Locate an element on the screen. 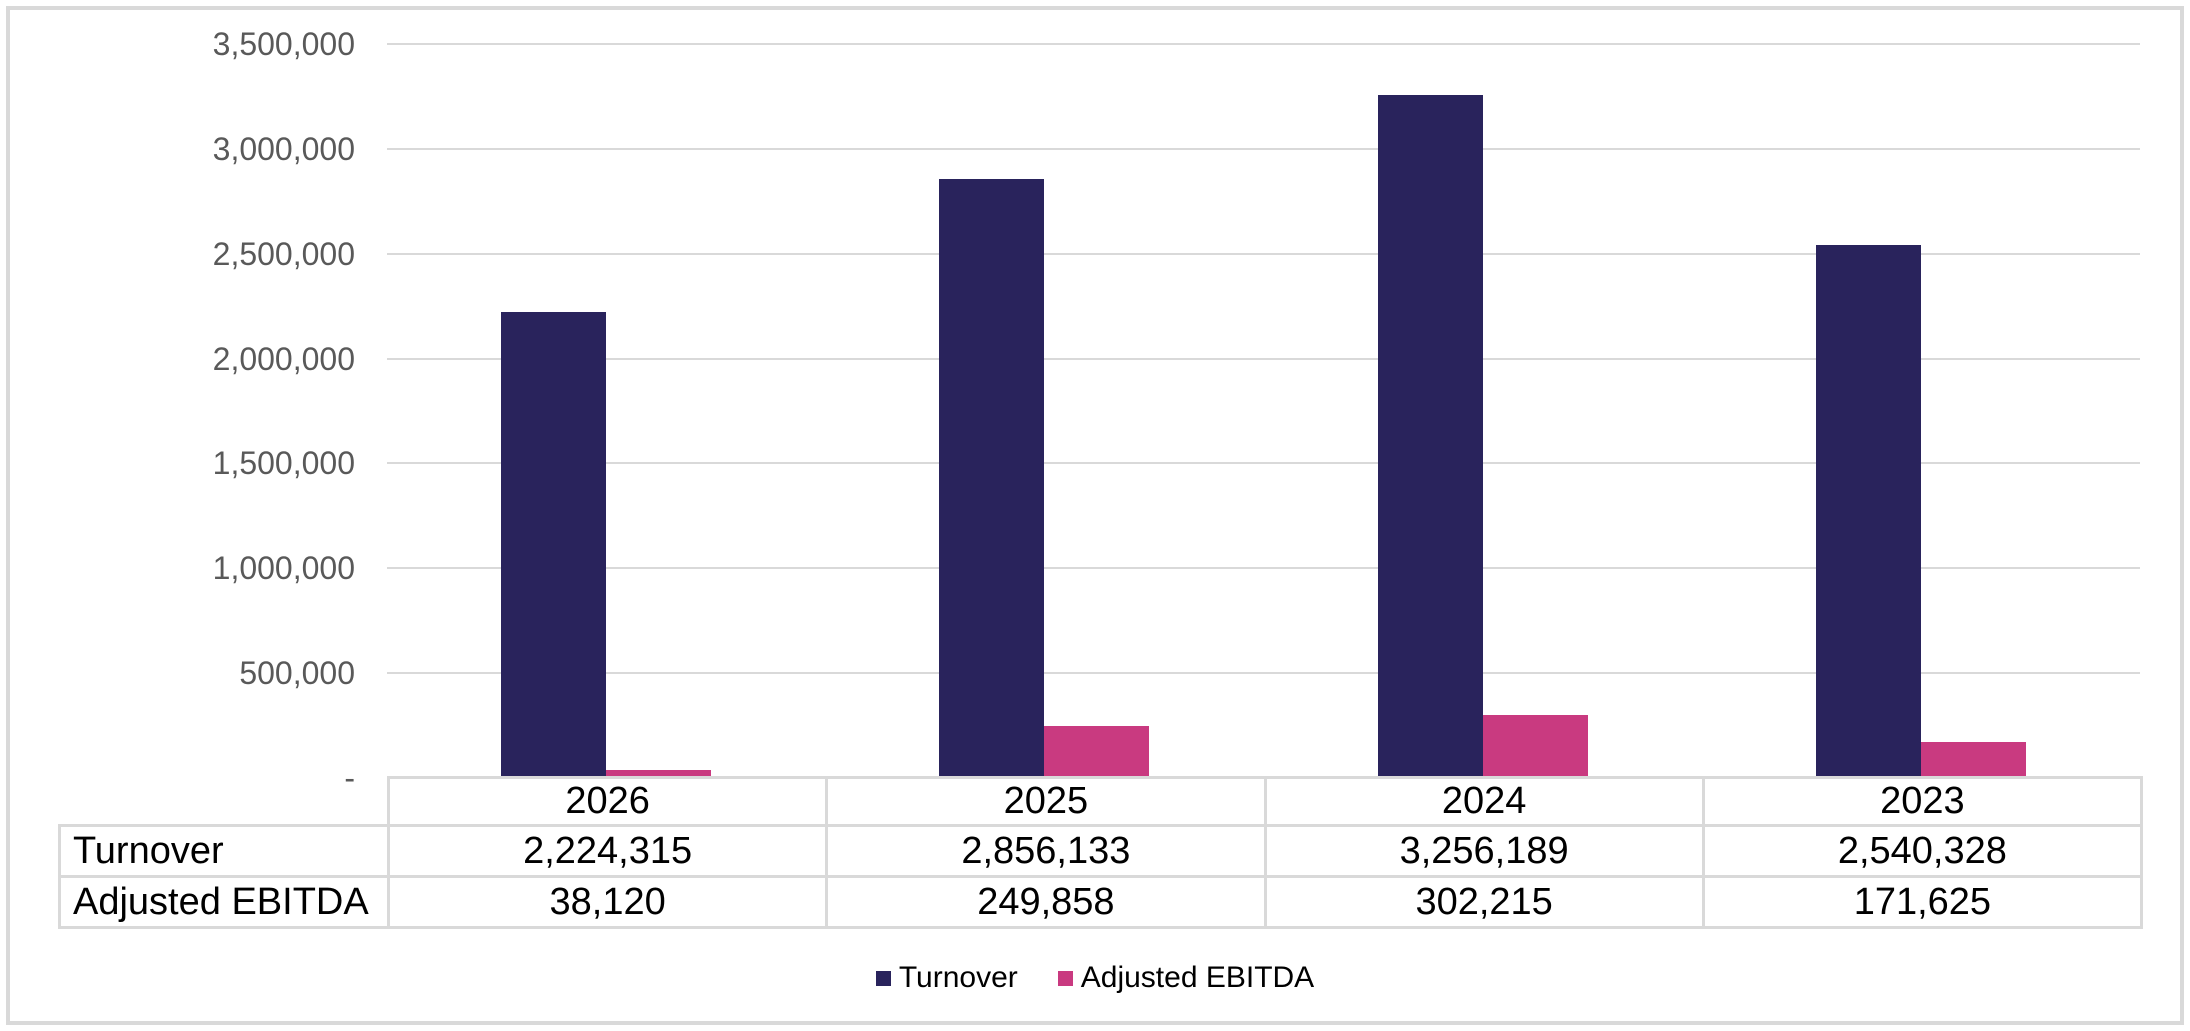 This screenshot has width=2190, height=1031. table-value-cell: 2,856,133 is located at coordinates (1046, 851).